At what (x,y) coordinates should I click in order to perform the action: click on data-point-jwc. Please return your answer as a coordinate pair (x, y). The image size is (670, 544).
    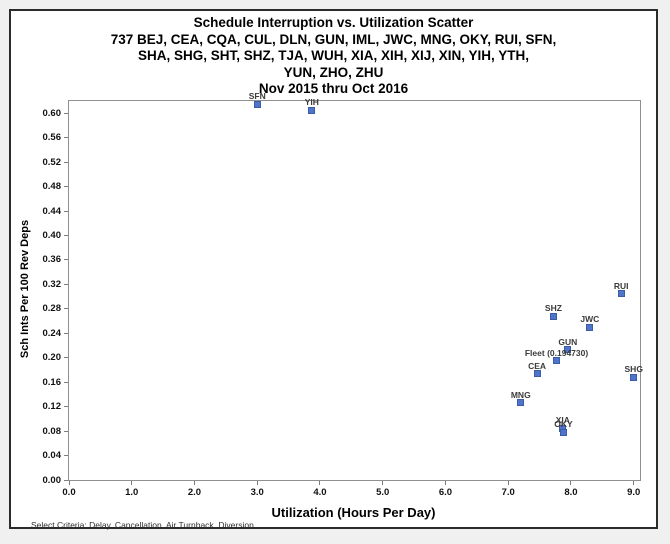
    Looking at the image, I should click on (590, 327).